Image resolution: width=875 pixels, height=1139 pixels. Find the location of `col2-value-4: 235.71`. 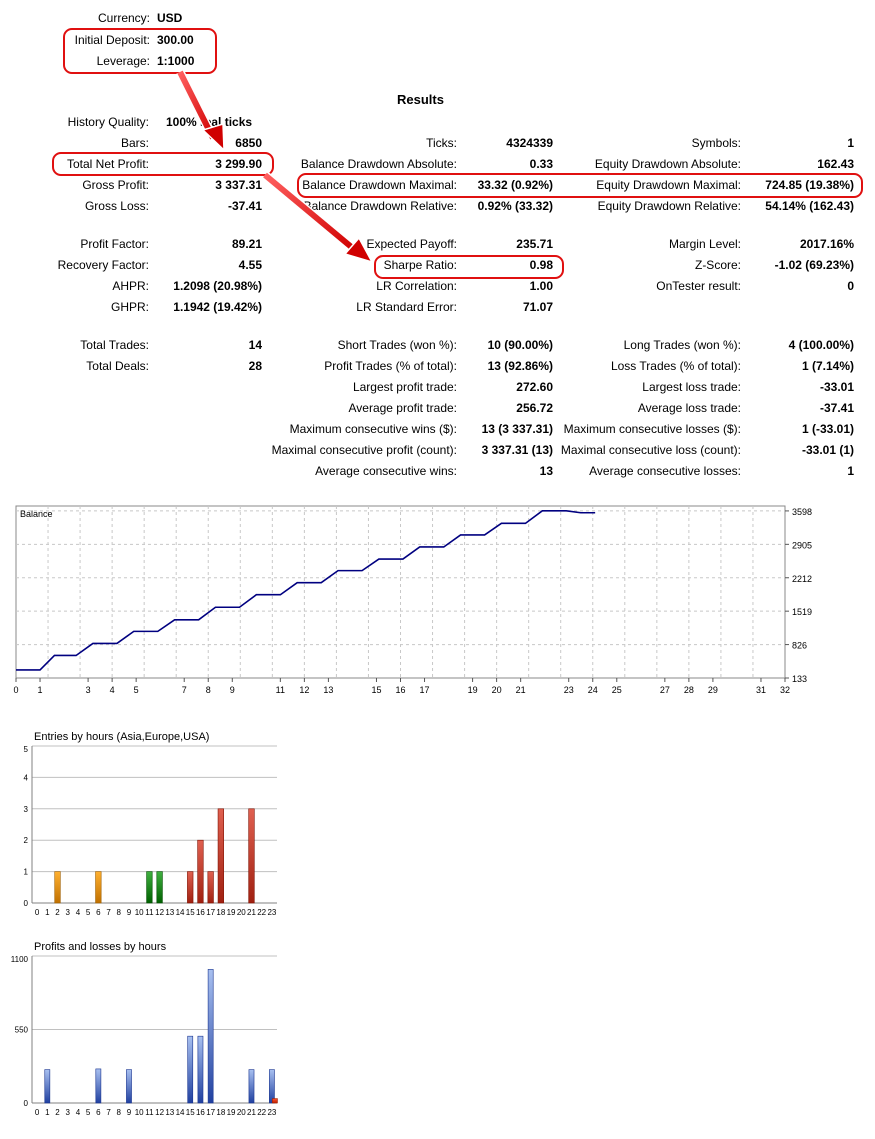

col2-value-4: 235.71 is located at coordinates (534, 244).